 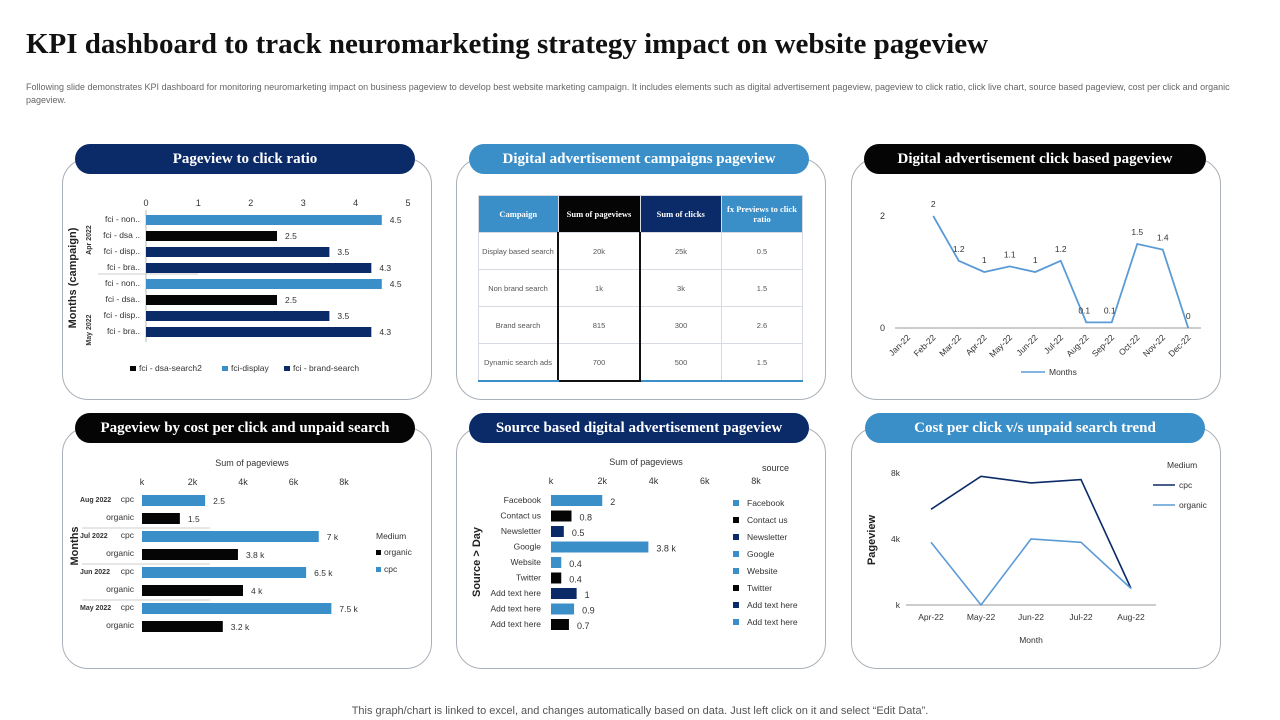 What do you see at coordinates (762, 251) in the screenshot?
I see `table-cell: 0.5` at bounding box center [762, 251].